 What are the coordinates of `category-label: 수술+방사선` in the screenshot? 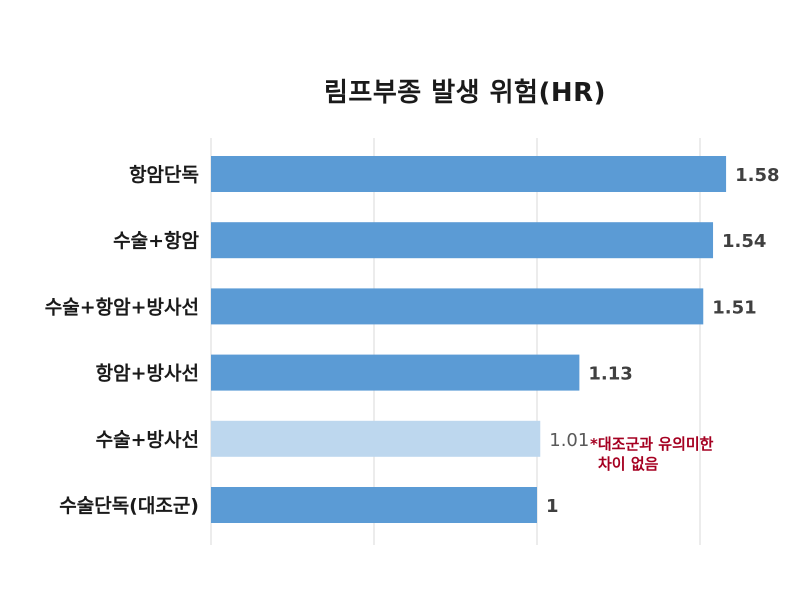 It's located at (147, 440).